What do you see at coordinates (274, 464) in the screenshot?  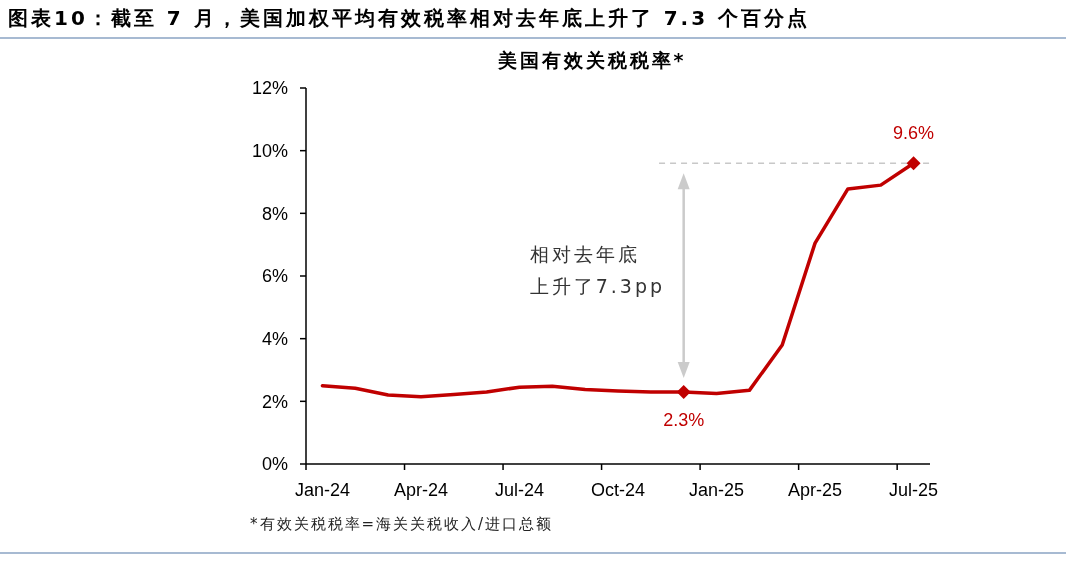 I see `y-tick-label: 0%` at bounding box center [274, 464].